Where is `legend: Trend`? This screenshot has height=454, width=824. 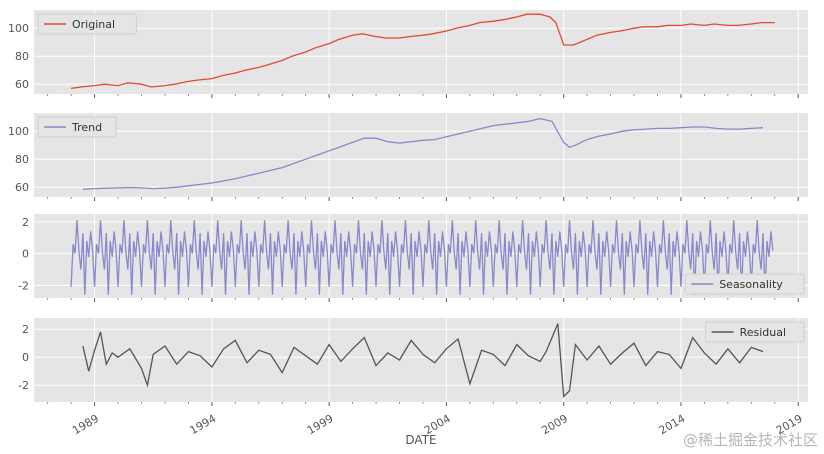 legend: Trend is located at coordinates (77, 127).